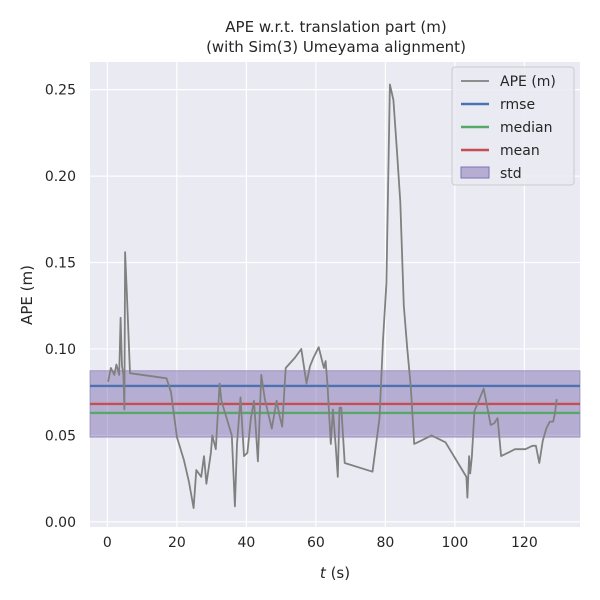 This screenshot has width=600, height=600. What do you see at coordinates (60, 350) in the screenshot?
I see `y-tick-label: 0.10` at bounding box center [60, 350].